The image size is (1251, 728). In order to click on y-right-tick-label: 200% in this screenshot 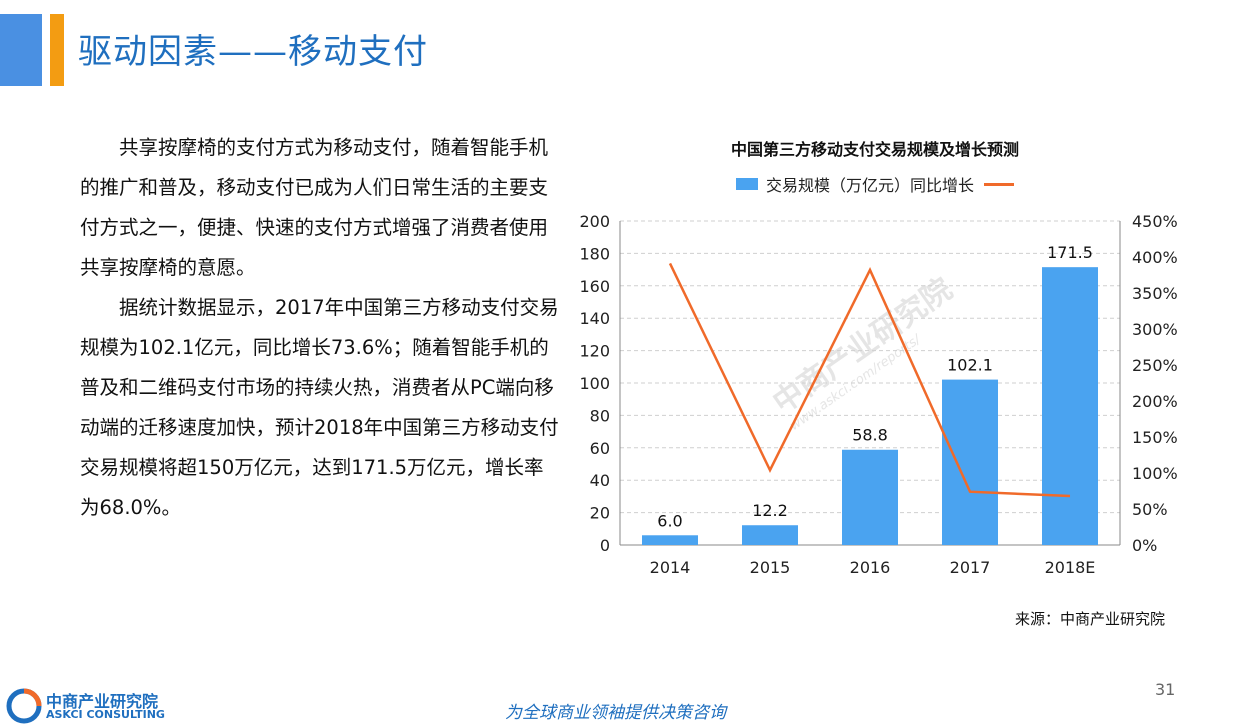, I will do `click(1155, 401)`.